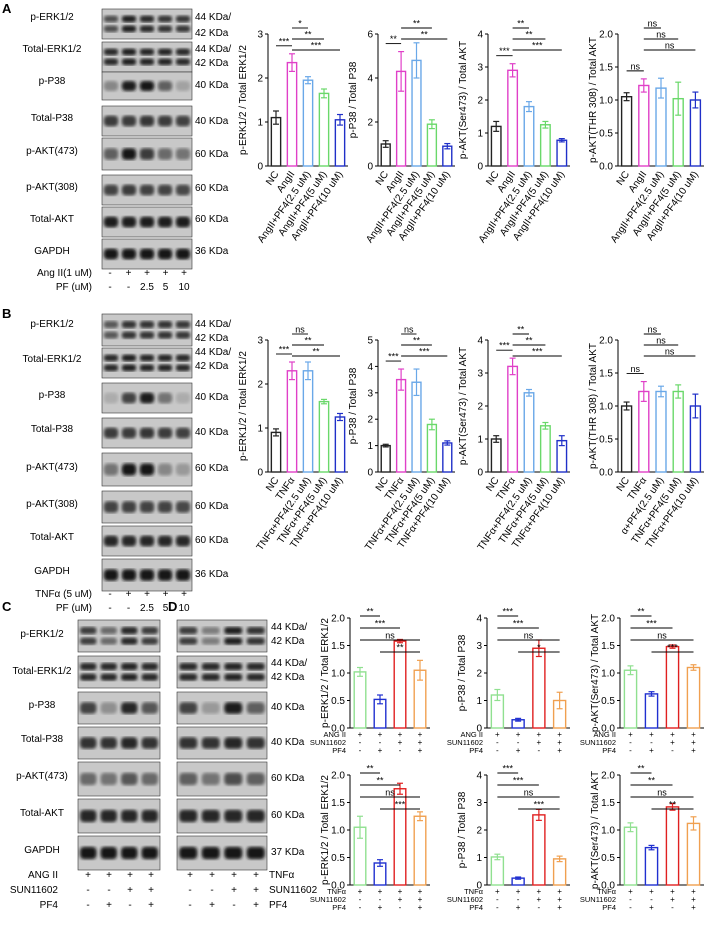 This screenshot has width=714, height=926. I want to click on y-tick-label: 0, so click(479, 886).